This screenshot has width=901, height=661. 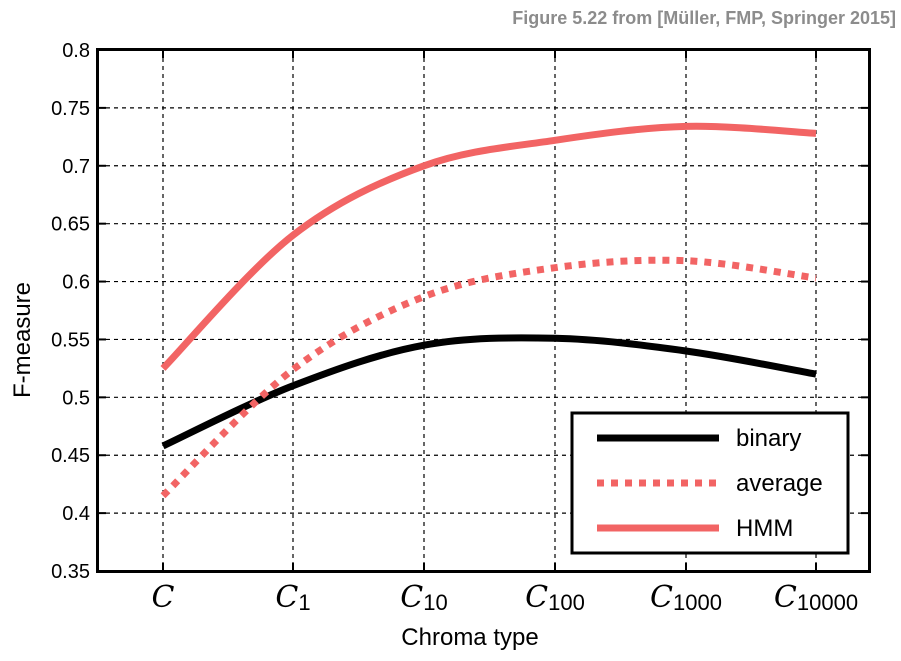 I want to click on x-tick-label: C1000, so click(x=686, y=597).